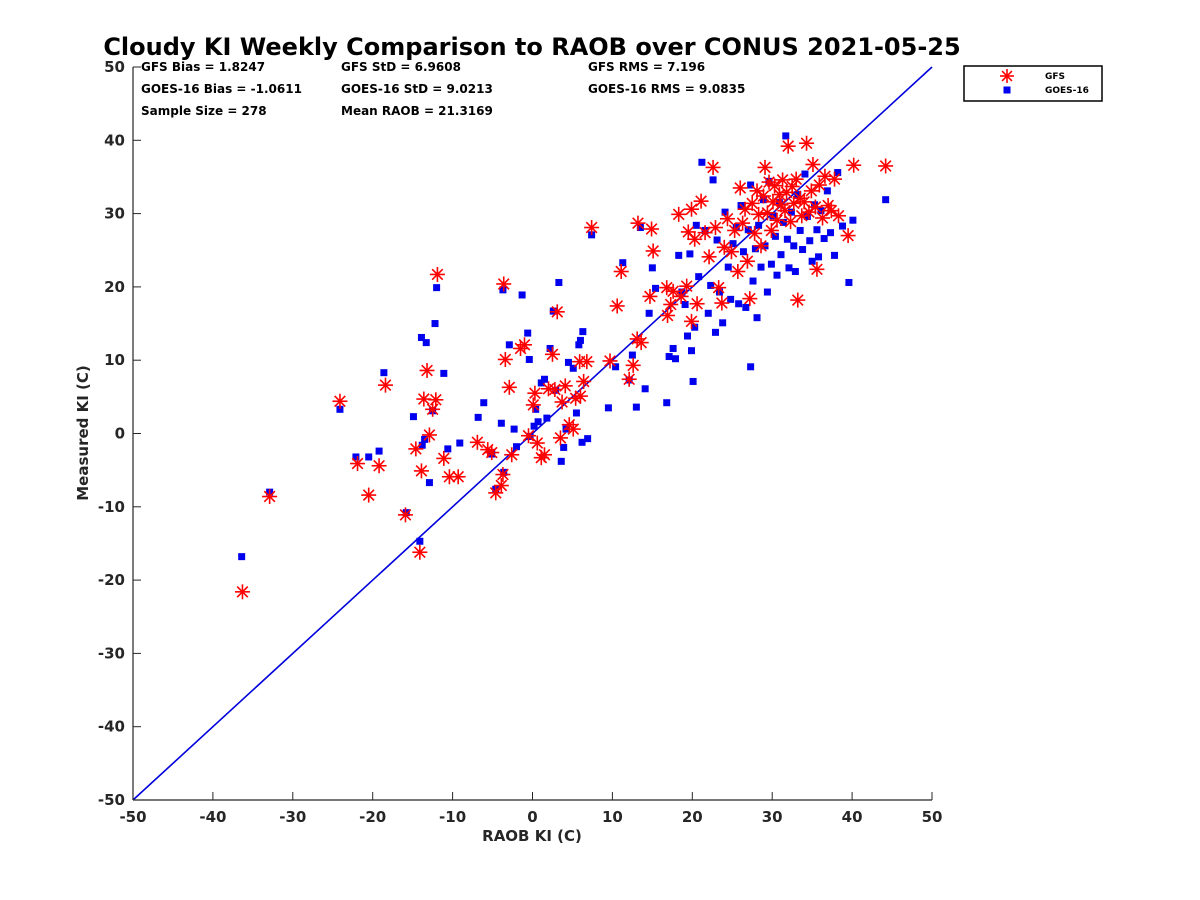 Image resolution: width=1200 pixels, height=900 pixels. I want to click on gfs-legend-marker, so click(1007, 76).